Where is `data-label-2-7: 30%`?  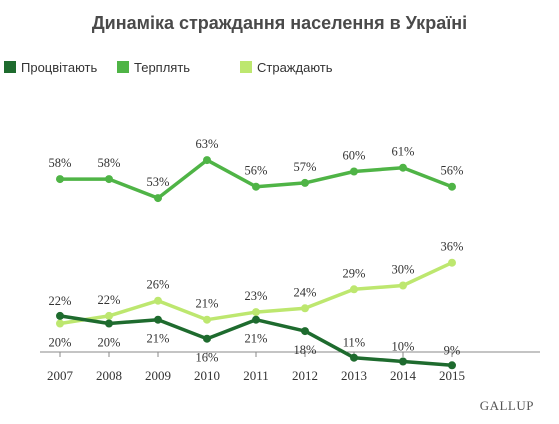
data-label-2-7: 30% is located at coordinates (403, 270).